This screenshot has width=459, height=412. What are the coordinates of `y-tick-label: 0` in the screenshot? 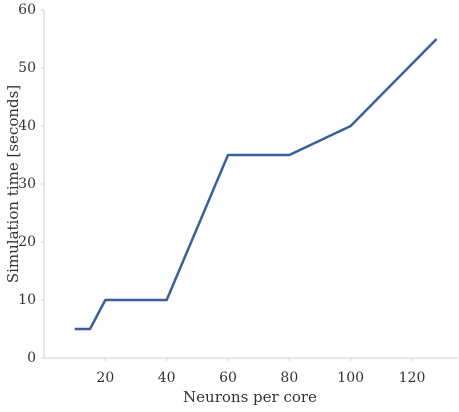 It's located at (31, 358).